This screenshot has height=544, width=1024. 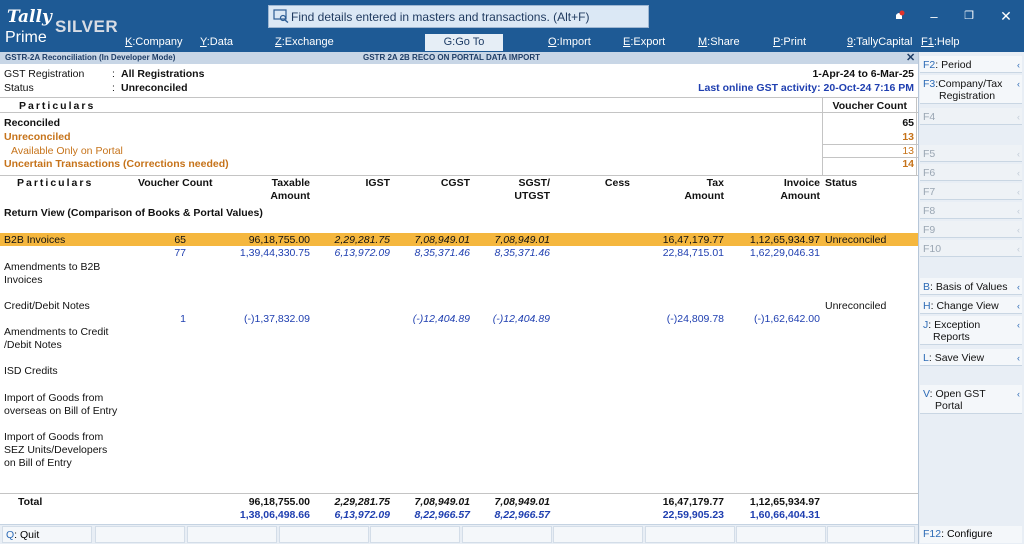 What do you see at coordinates (304, 42) in the screenshot?
I see `menu-exchange: Z:Exchange` at bounding box center [304, 42].